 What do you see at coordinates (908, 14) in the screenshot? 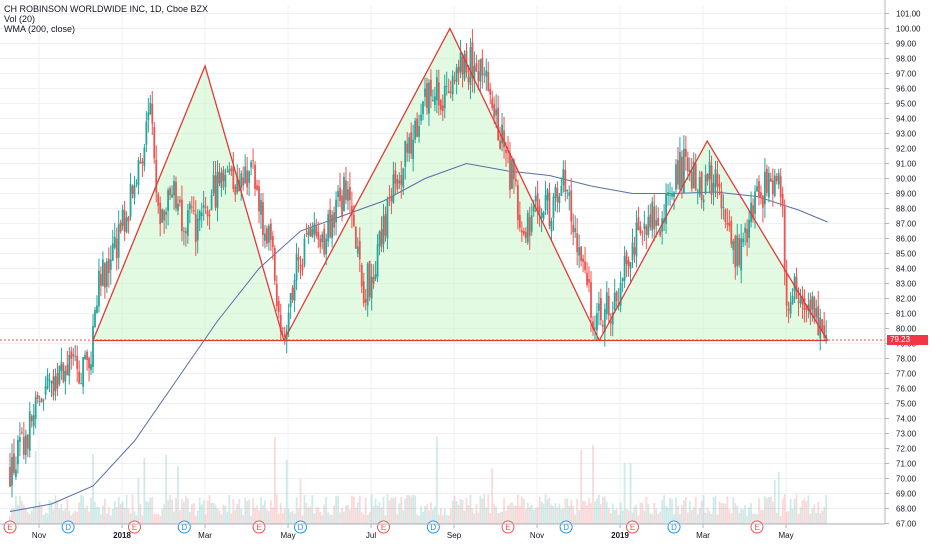
I see `y-tick-label: 101.00` at bounding box center [908, 14].